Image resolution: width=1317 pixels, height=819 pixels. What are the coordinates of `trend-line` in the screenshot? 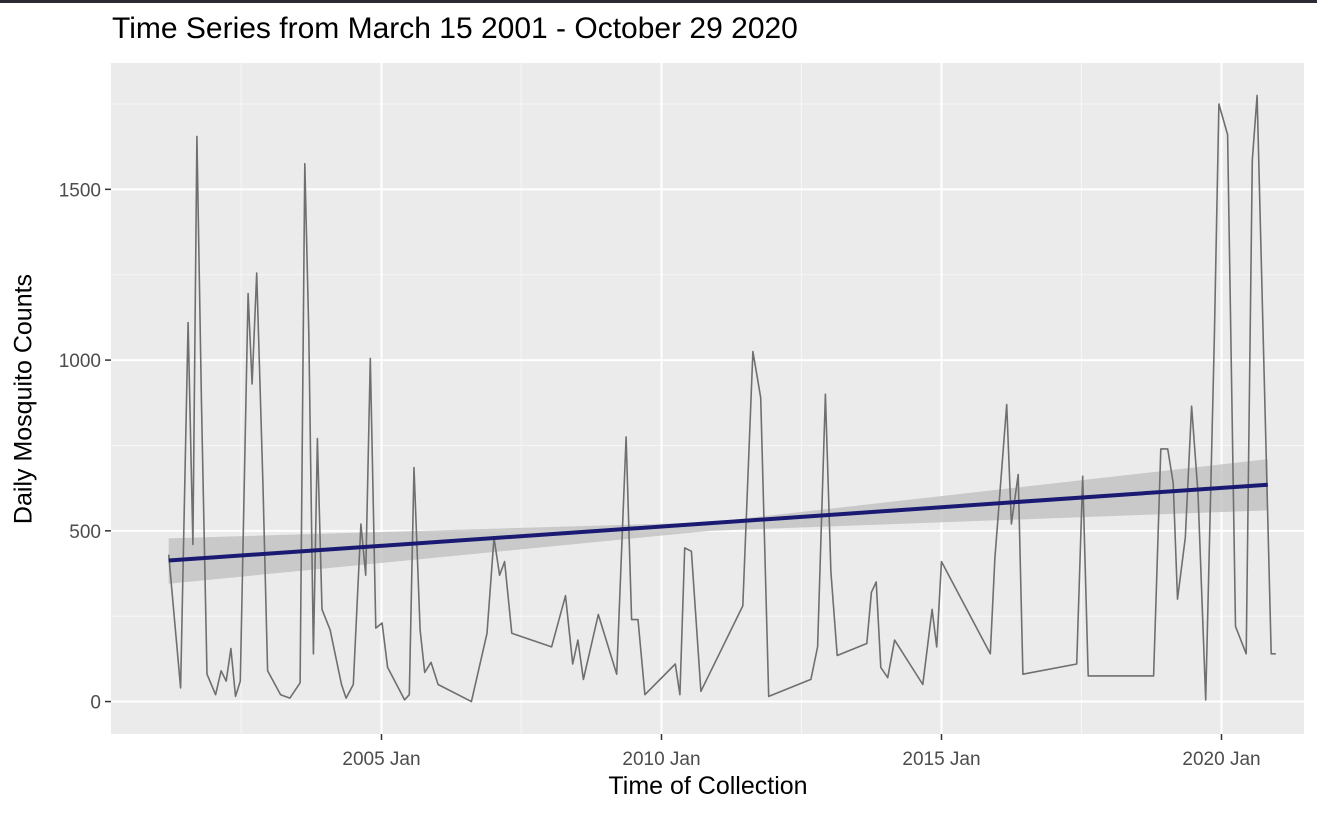 It's located at (718, 522).